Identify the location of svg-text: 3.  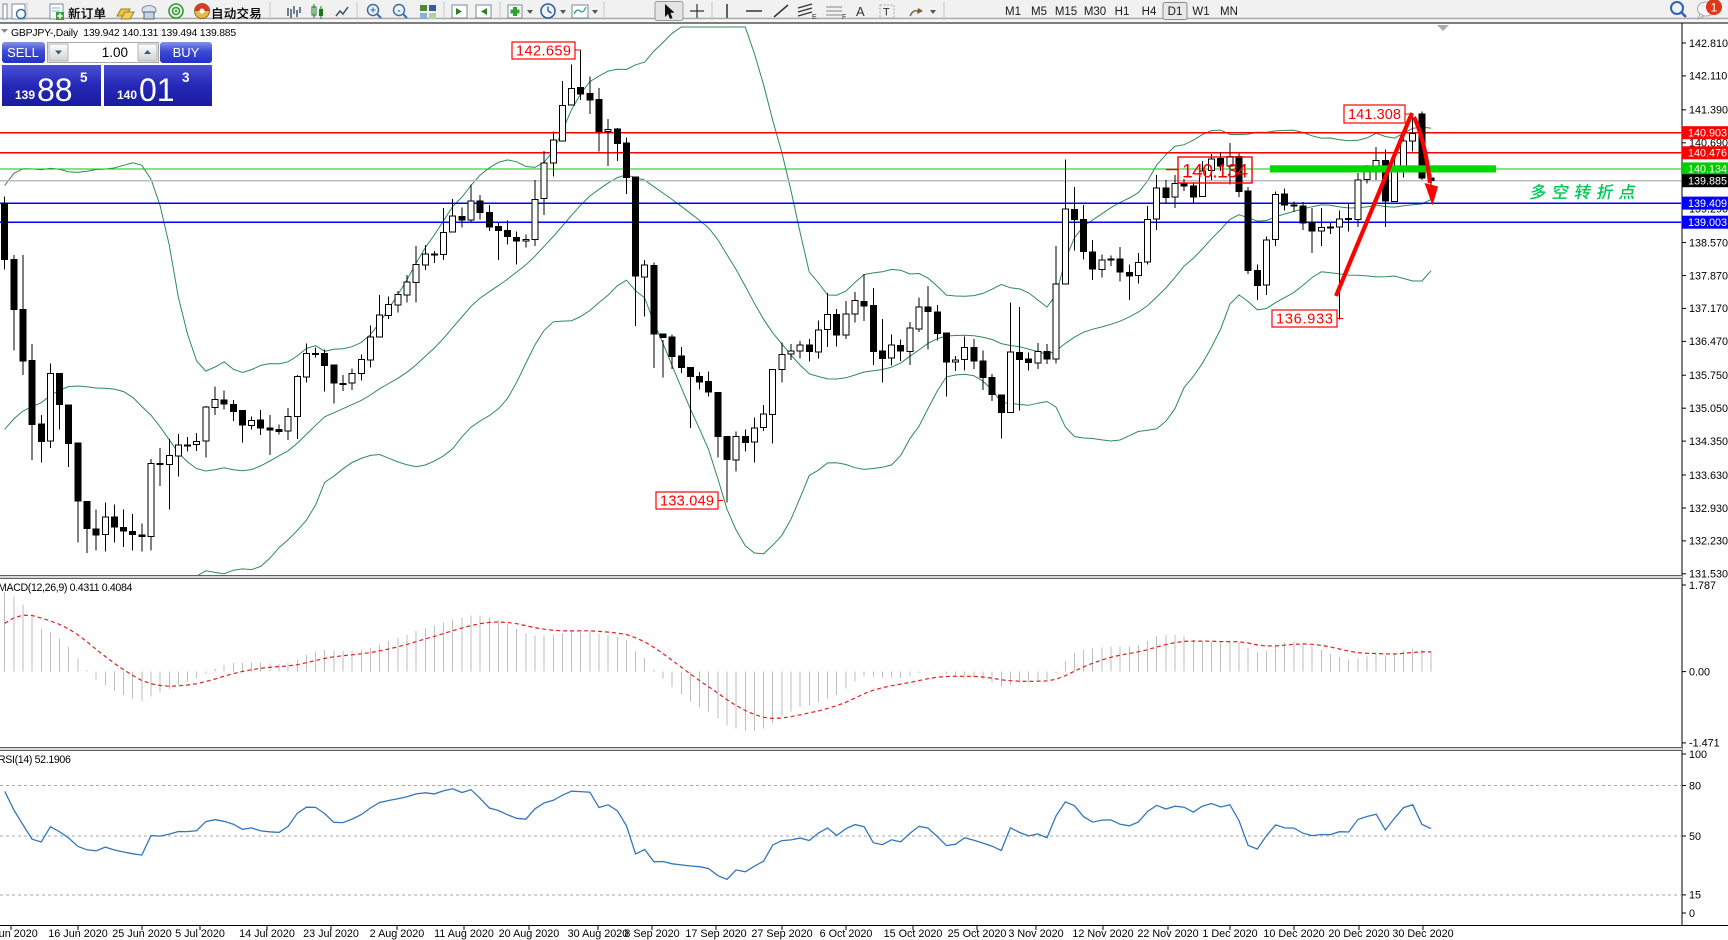
(186, 77).